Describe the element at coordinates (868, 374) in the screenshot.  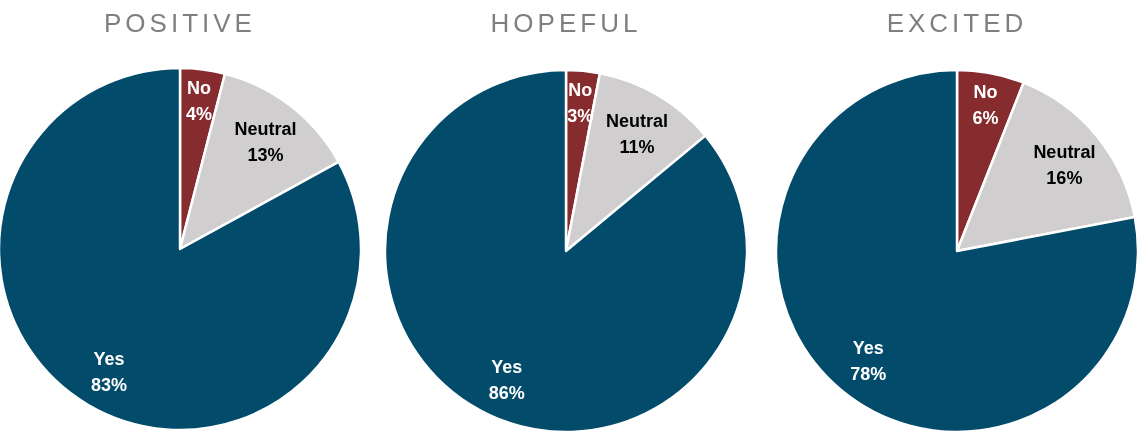
I see `data-label: 78%` at that location.